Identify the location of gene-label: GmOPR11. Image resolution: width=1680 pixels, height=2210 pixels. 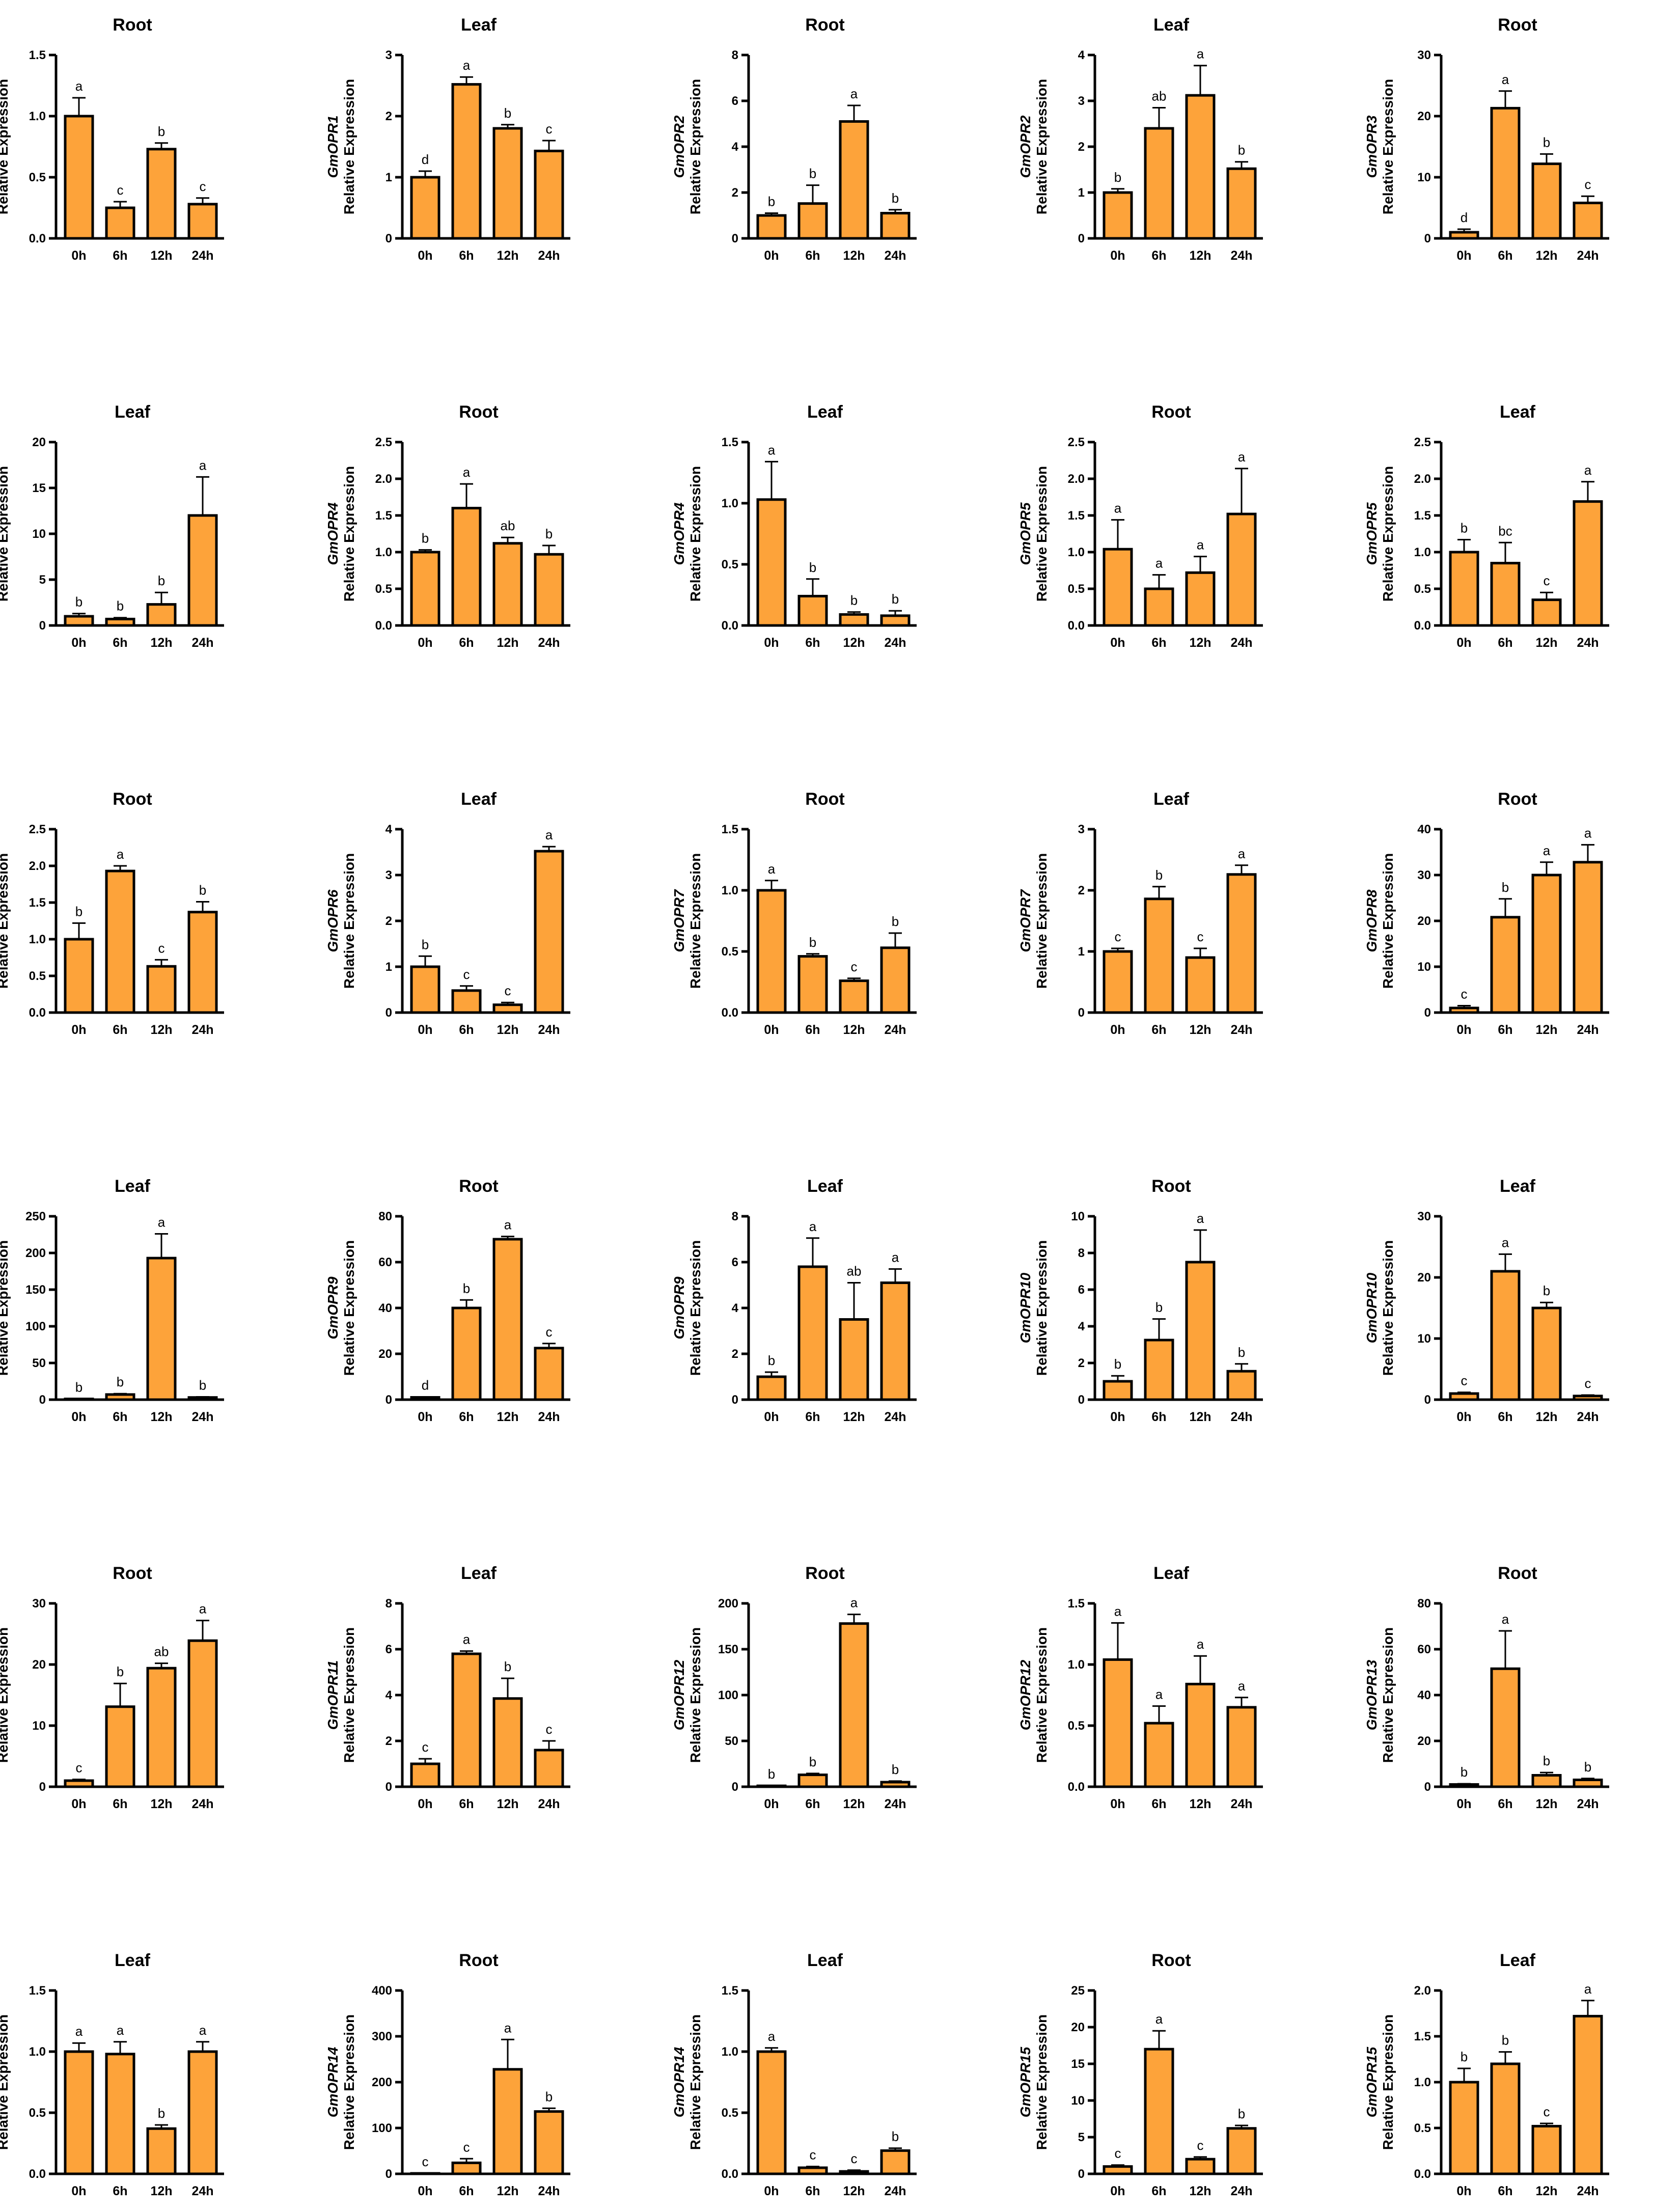
(333, 1695).